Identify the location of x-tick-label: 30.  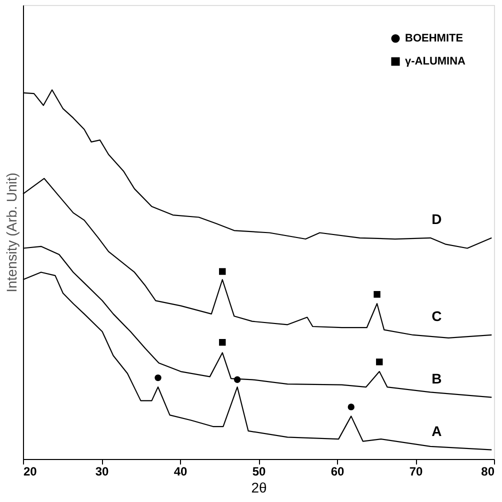
(102, 471).